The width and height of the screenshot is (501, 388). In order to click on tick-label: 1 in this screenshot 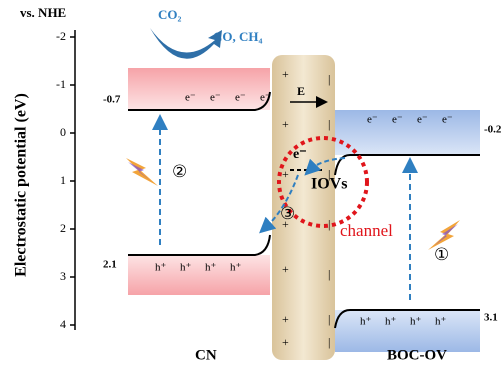, I will do `click(63, 180)`.